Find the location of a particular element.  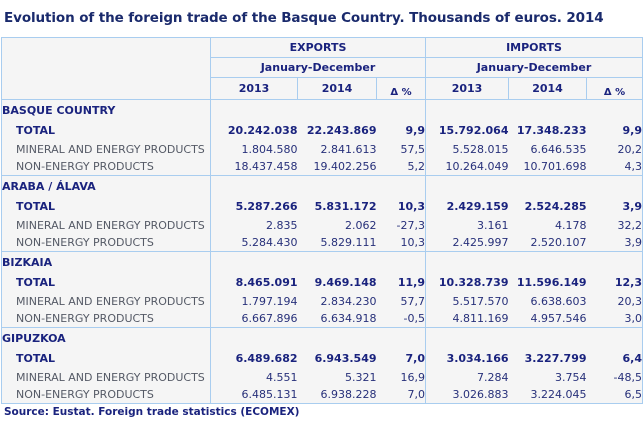

cell-exports-2013: 6.485.131 is located at coordinates (269, 394).